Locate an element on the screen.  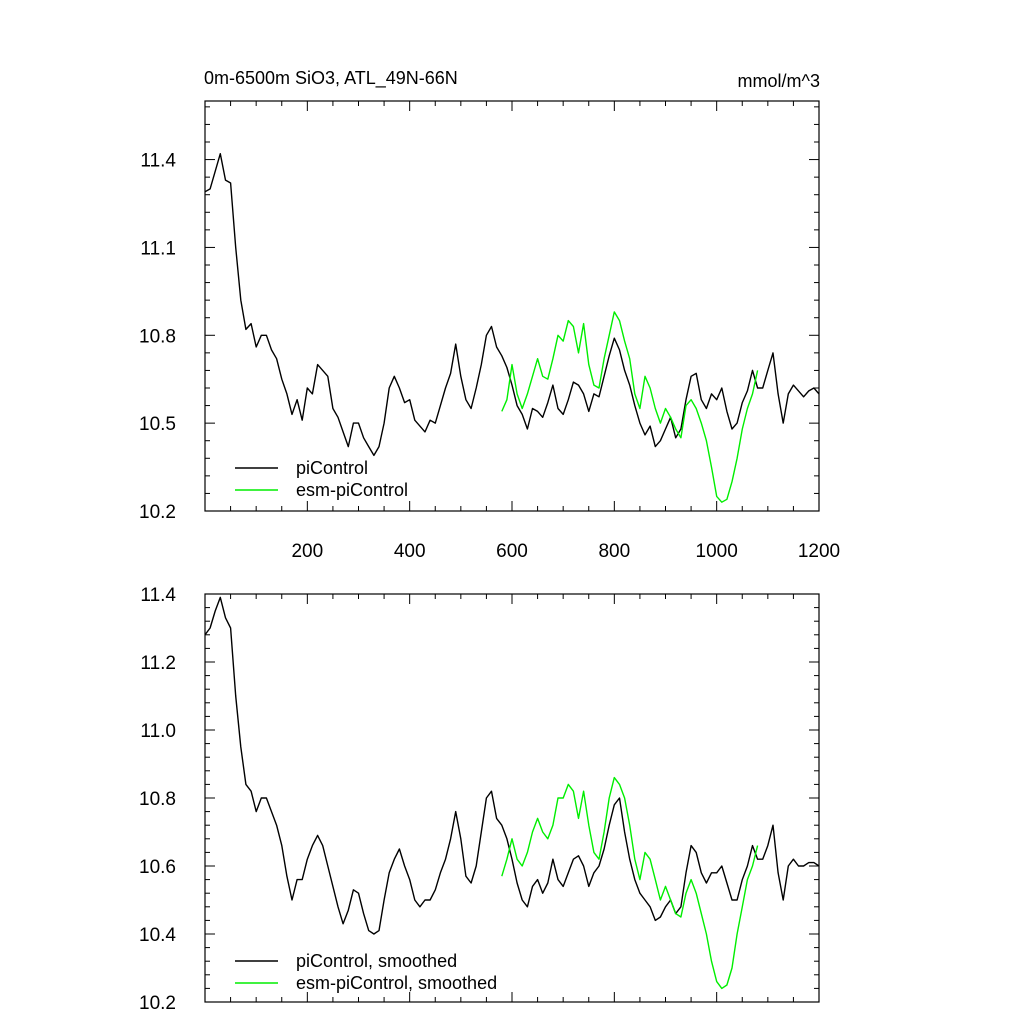
x-tick-label: 1000 is located at coordinates (717, 551).